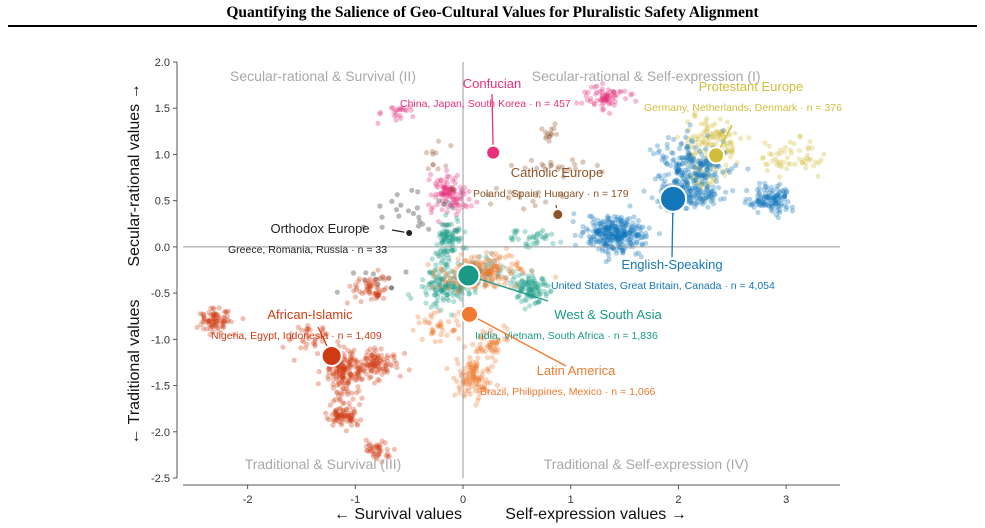 This screenshot has height=528, width=985. Describe the element at coordinates (716, 155) in the screenshot. I see `centroid-protestant-europe` at that location.